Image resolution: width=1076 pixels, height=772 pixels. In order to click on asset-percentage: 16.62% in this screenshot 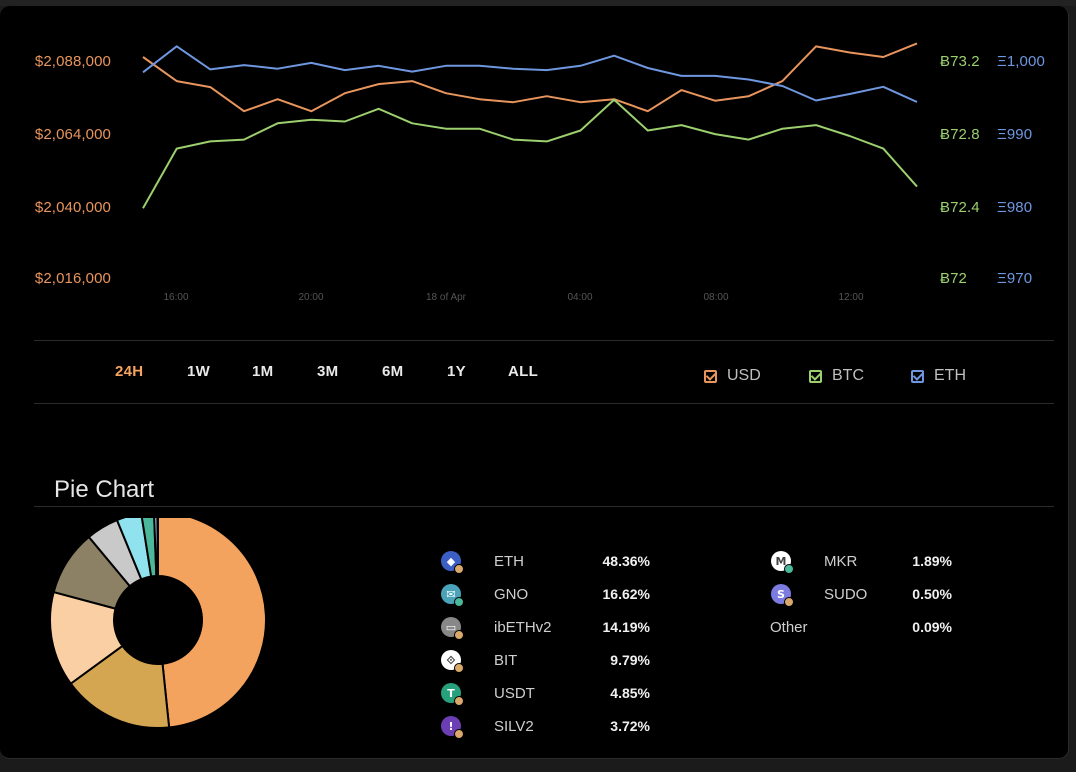, I will do `click(626, 594)`.